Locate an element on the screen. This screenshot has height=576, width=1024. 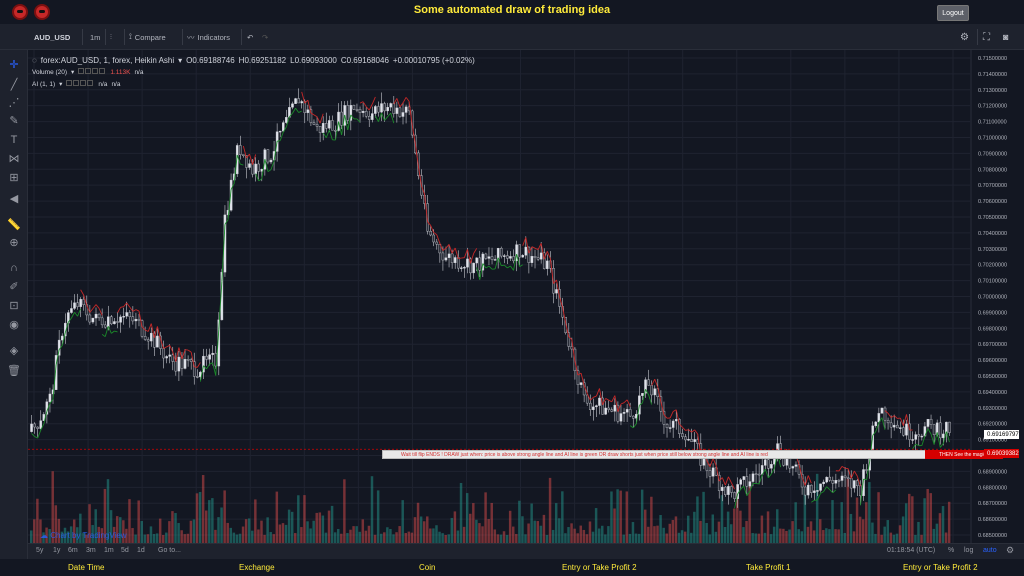
range-1m: 1m is located at coordinates (109, 550).